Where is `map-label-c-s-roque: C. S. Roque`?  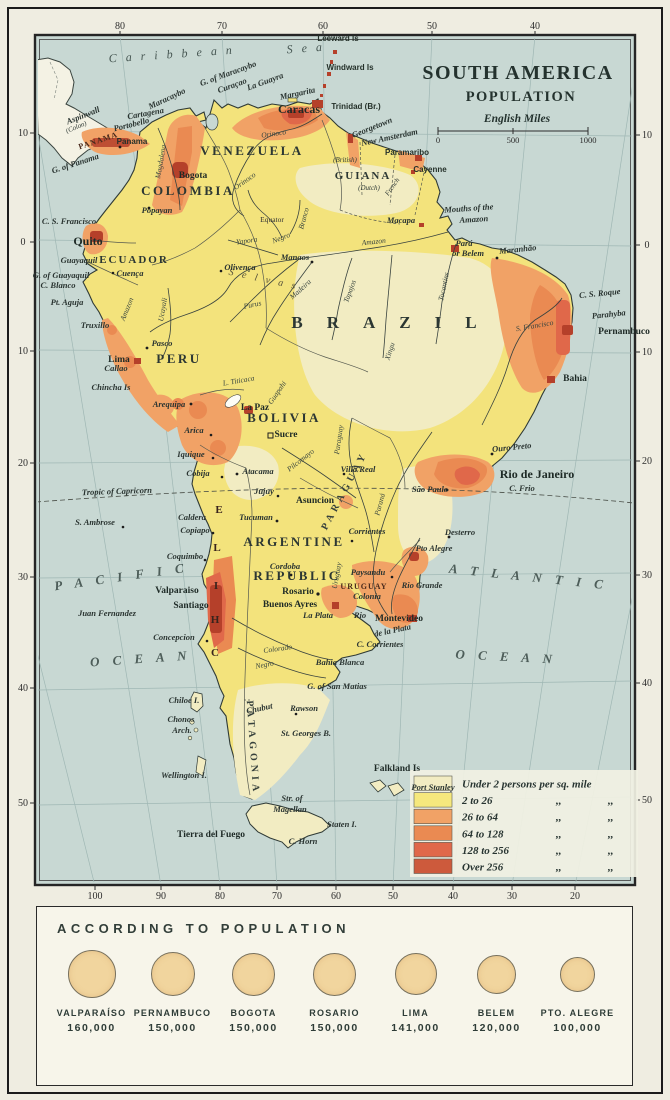 map-label-c-s-roque: C. S. Roque is located at coordinates (599, 293).